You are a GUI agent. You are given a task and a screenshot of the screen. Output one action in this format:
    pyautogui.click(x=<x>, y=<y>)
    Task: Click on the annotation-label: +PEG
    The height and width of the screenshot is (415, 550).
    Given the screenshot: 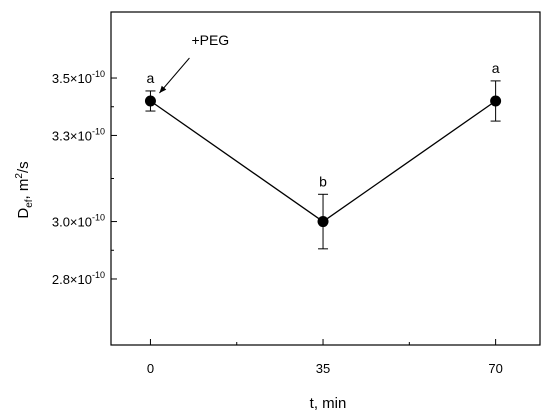 What is the action you would take?
    pyautogui.click(x=210, y=40)
    